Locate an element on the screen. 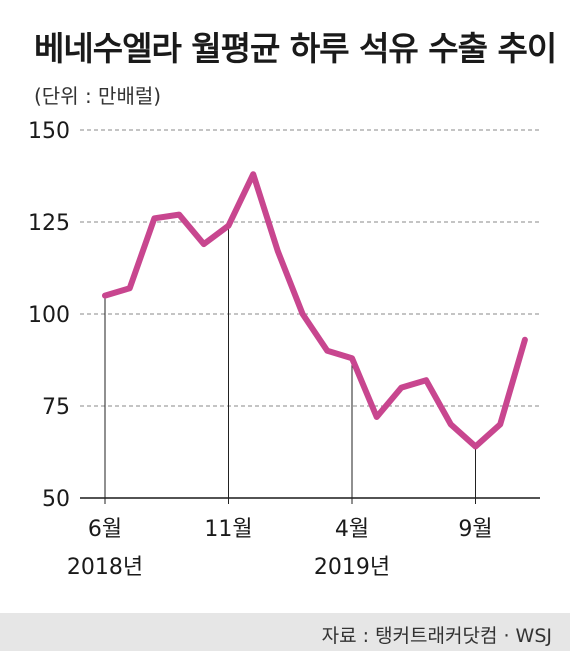  unit-label: (단위 : 만배럴) is located at coordinates (98, 96).